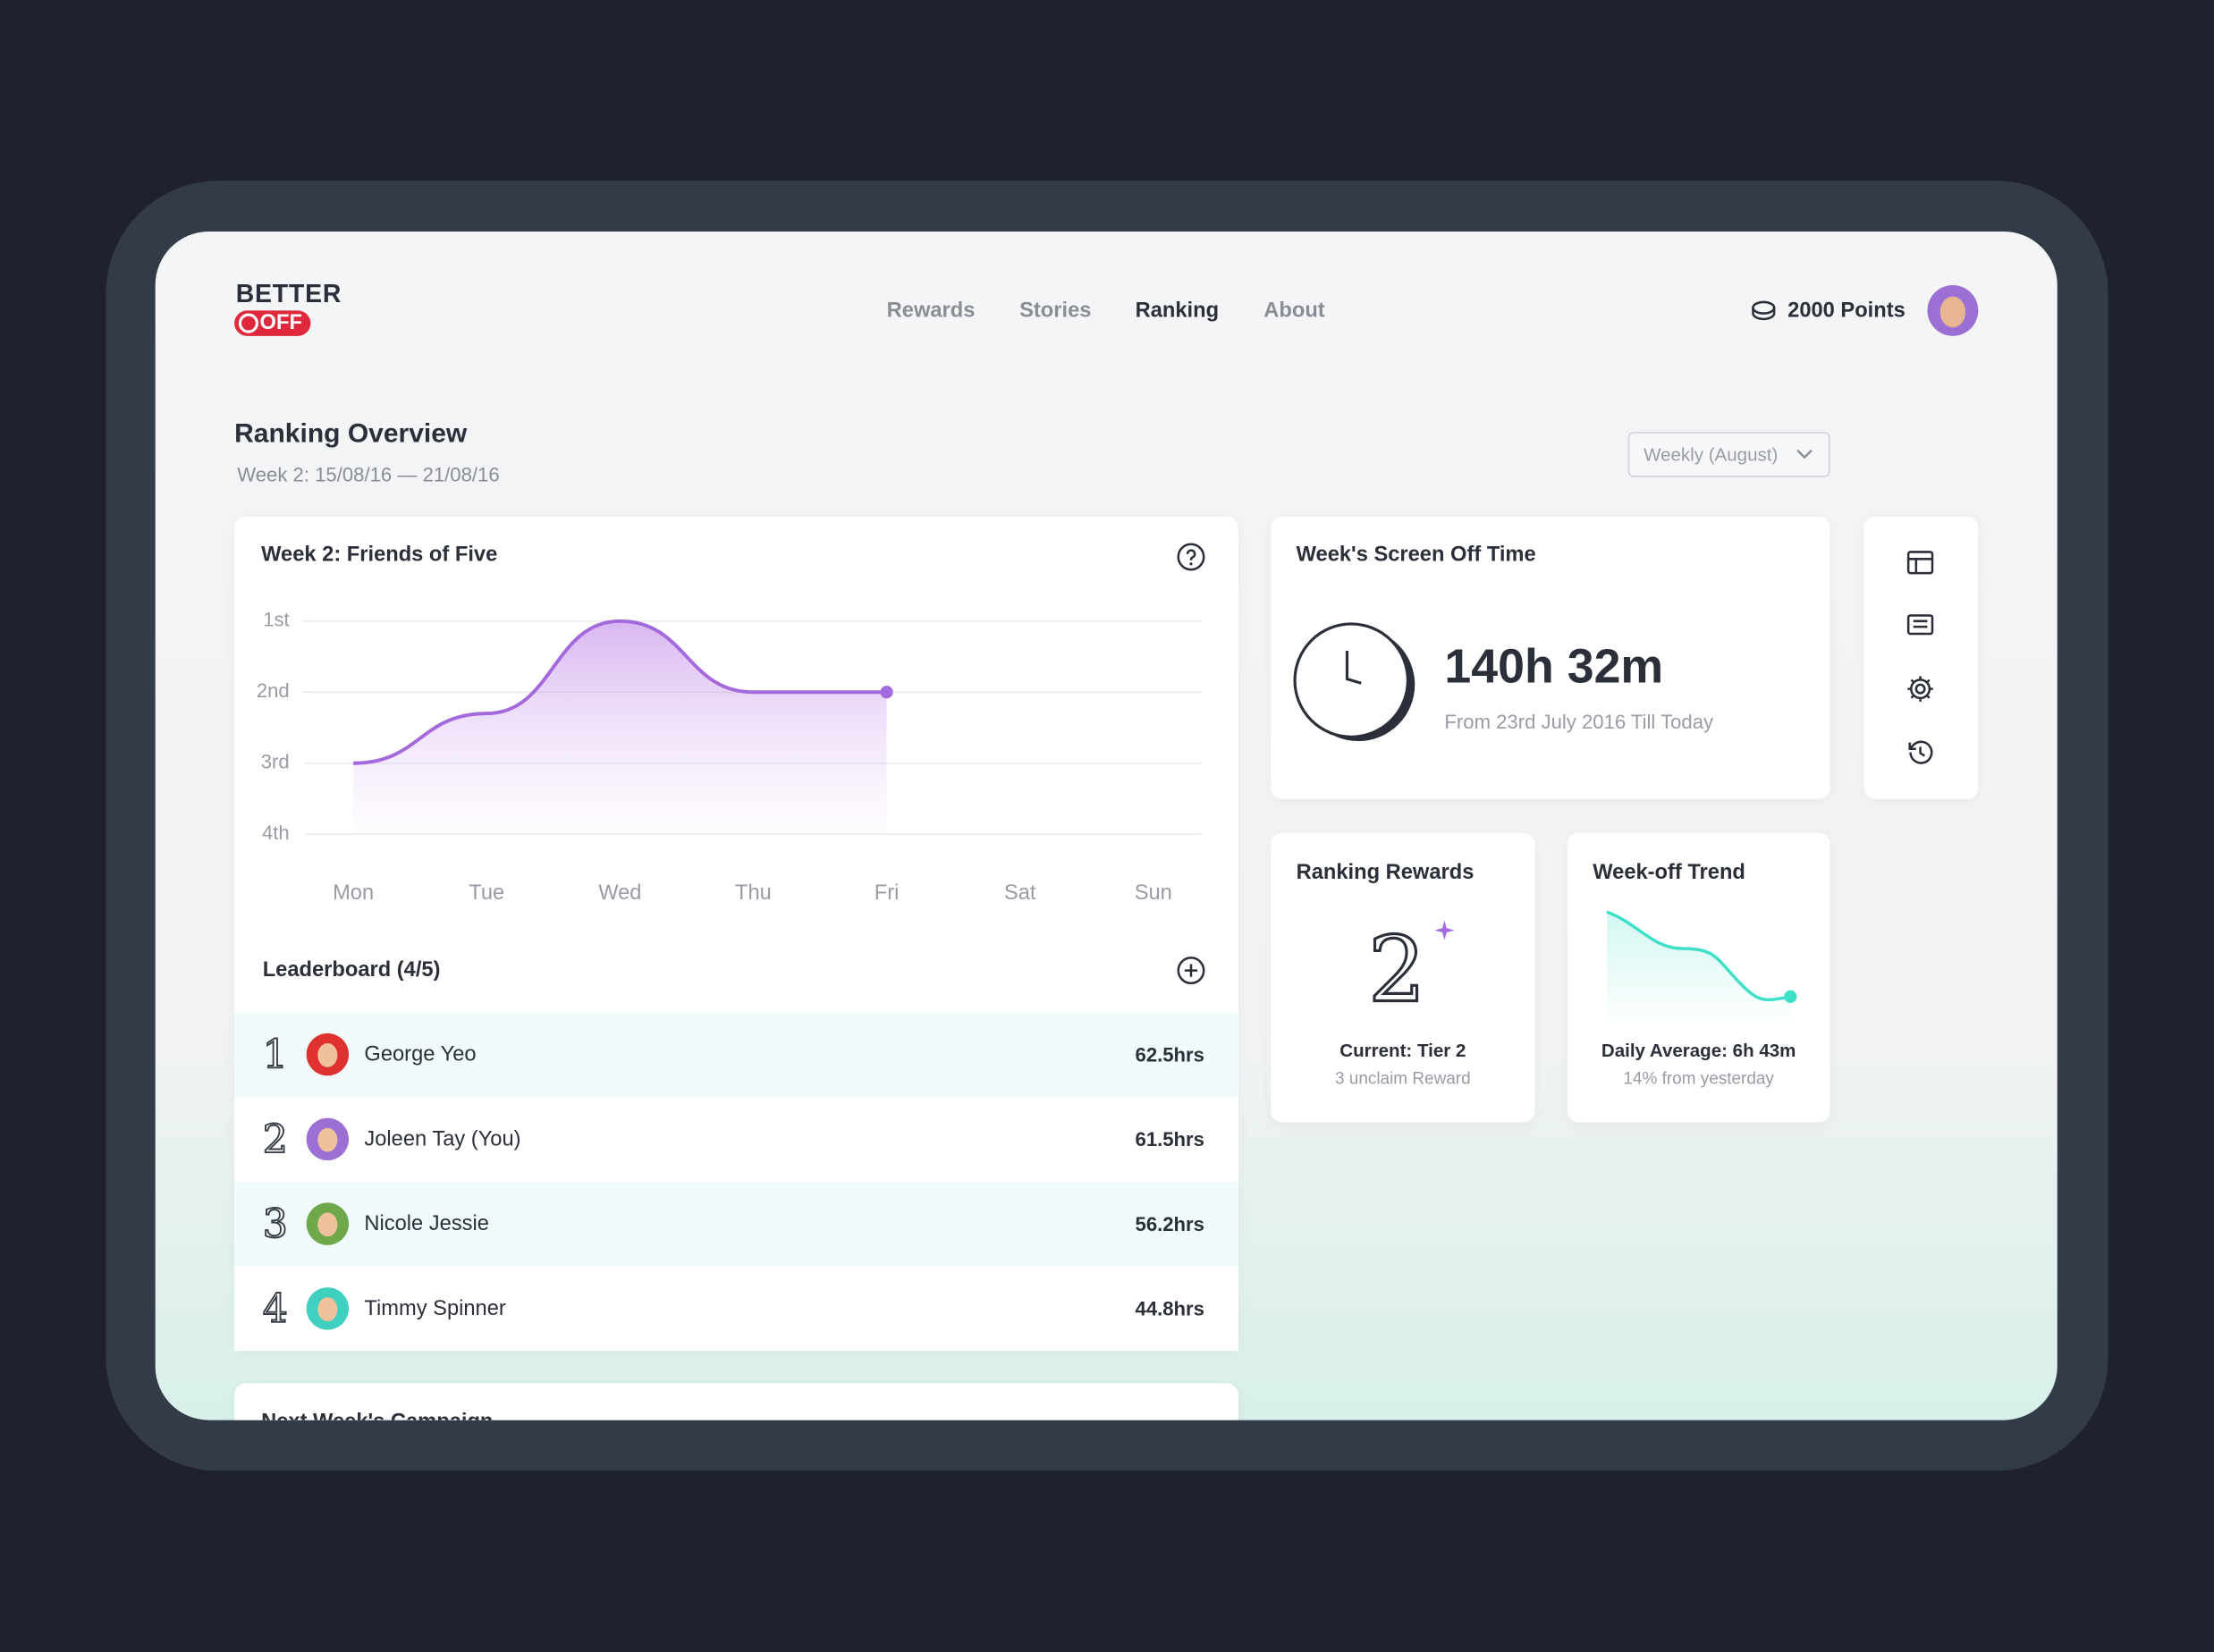 The image size is (2214, 1652). I want to click on leaderboard-row: 4 Timmy Spinner 44.8hrs, so click(736, 1309).